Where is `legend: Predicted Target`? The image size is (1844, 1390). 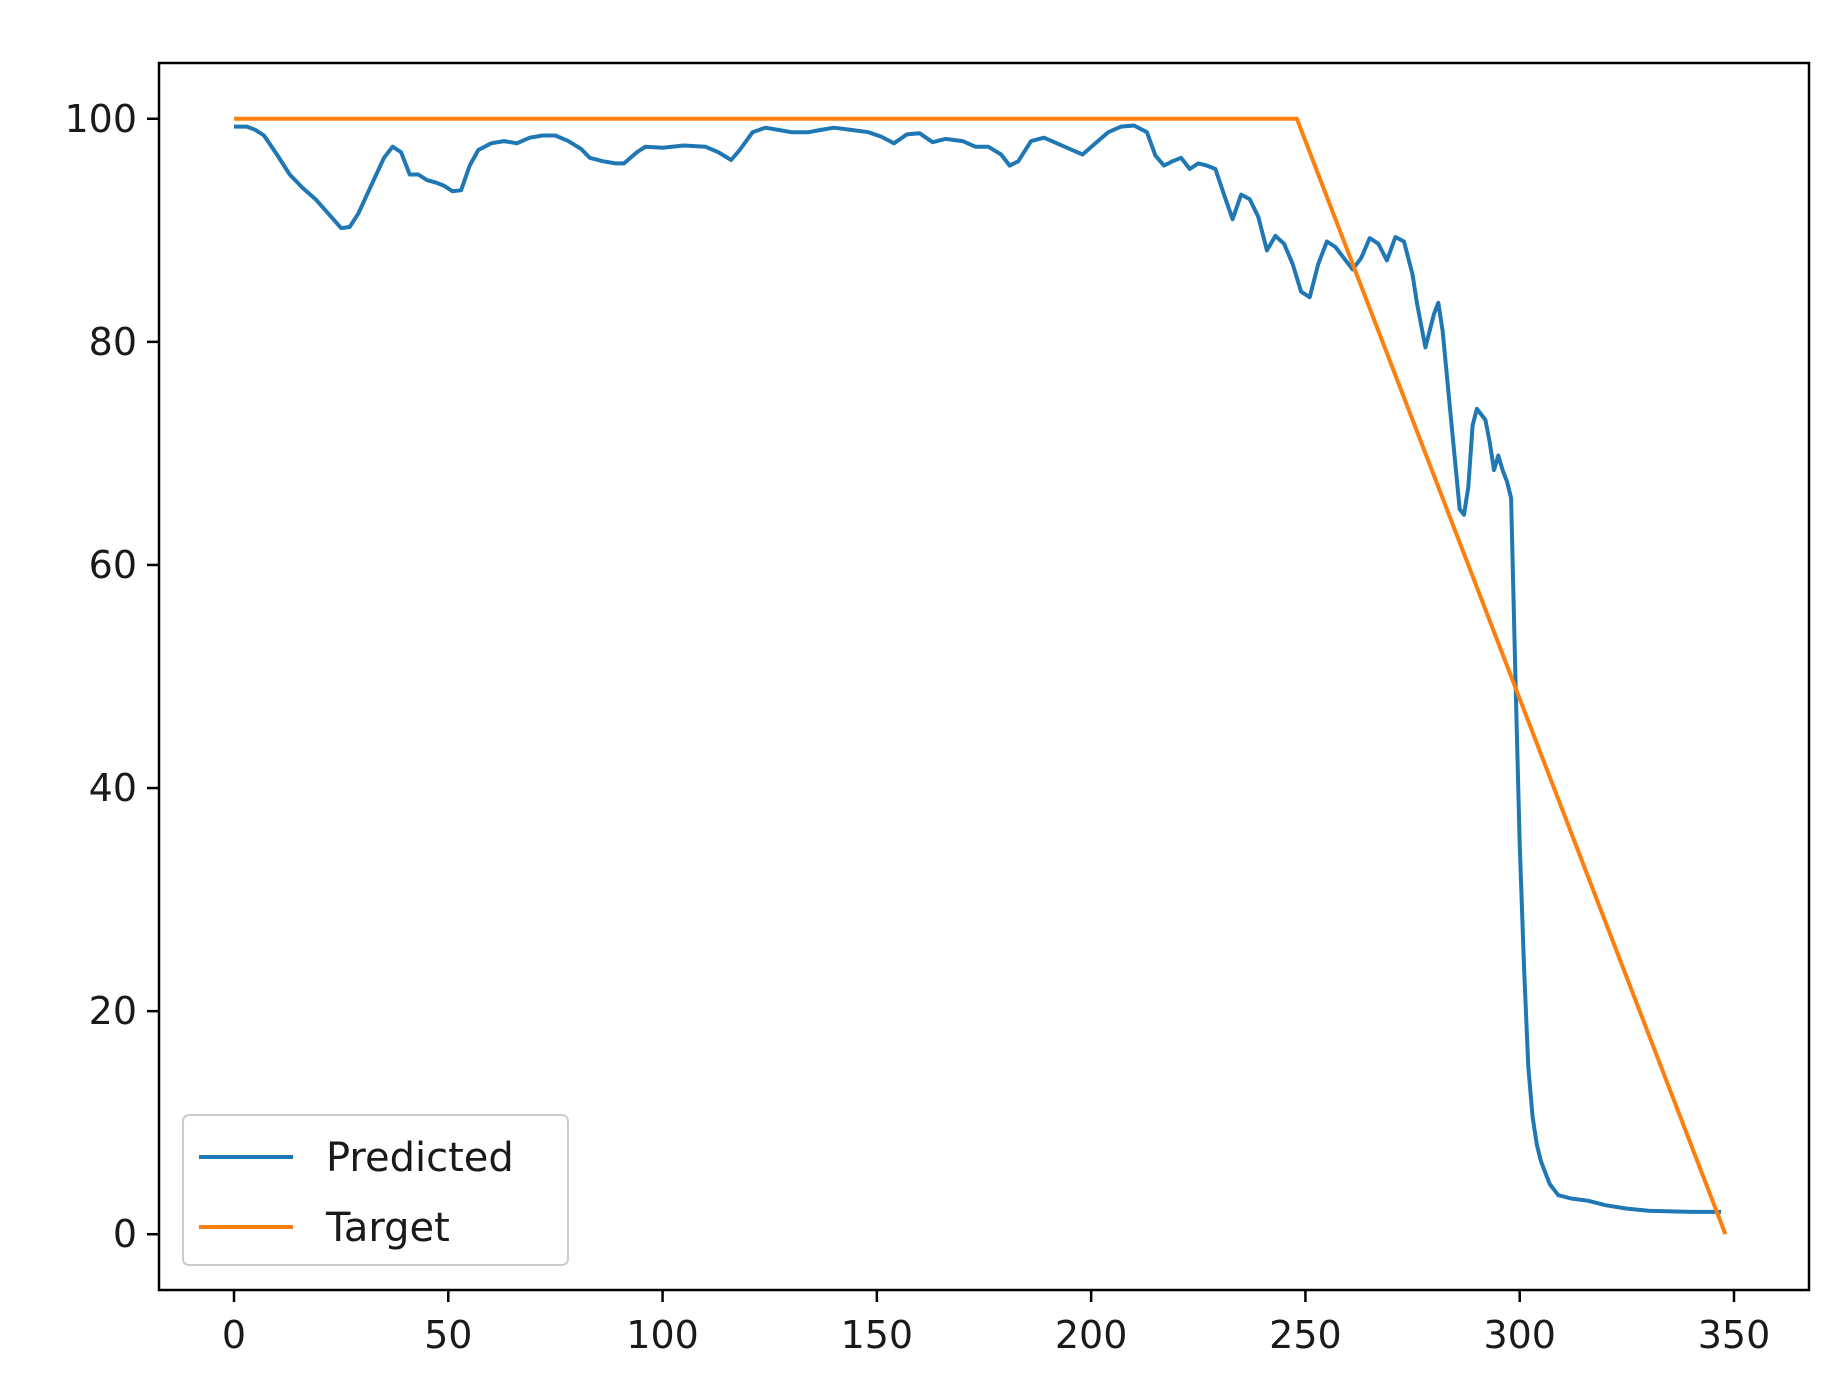
legend: Predicted Target is located at coordinates (375, 1190).